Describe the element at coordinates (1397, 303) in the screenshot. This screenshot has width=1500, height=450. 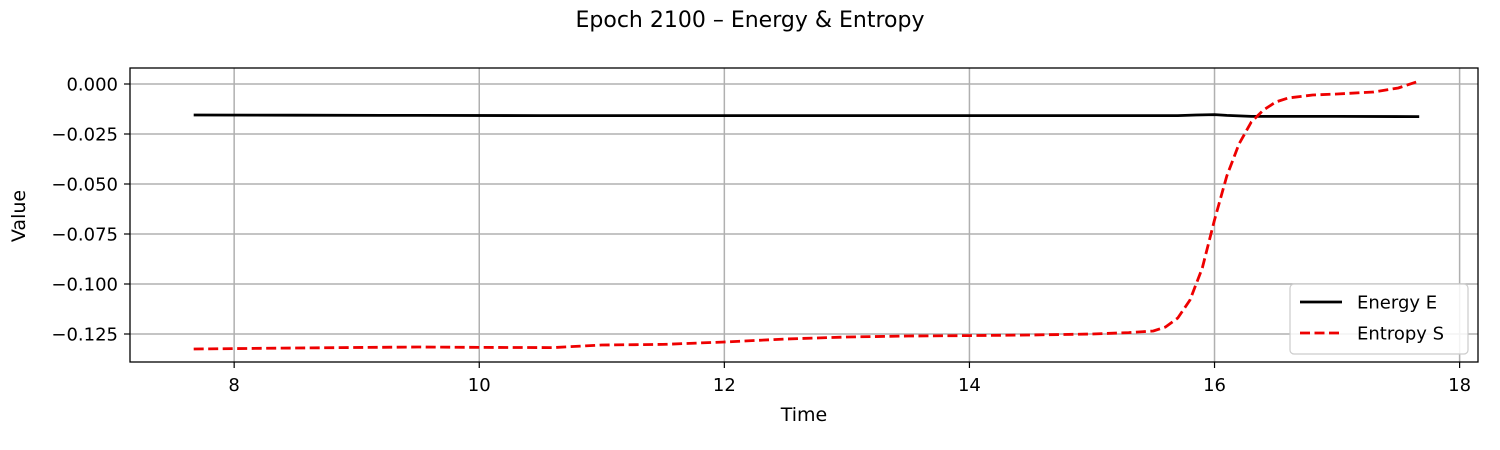
I see `legend-label: Energy E` at that location.